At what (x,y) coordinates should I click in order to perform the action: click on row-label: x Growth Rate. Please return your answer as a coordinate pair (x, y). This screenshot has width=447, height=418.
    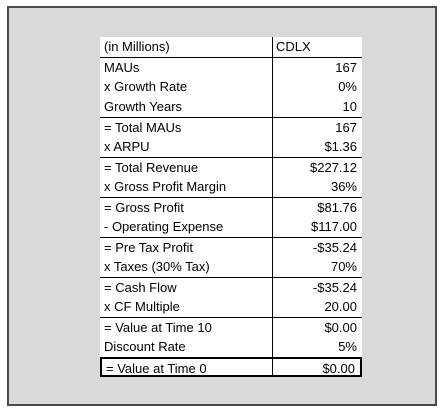
    Looking at the image, I should click on (146, 86).